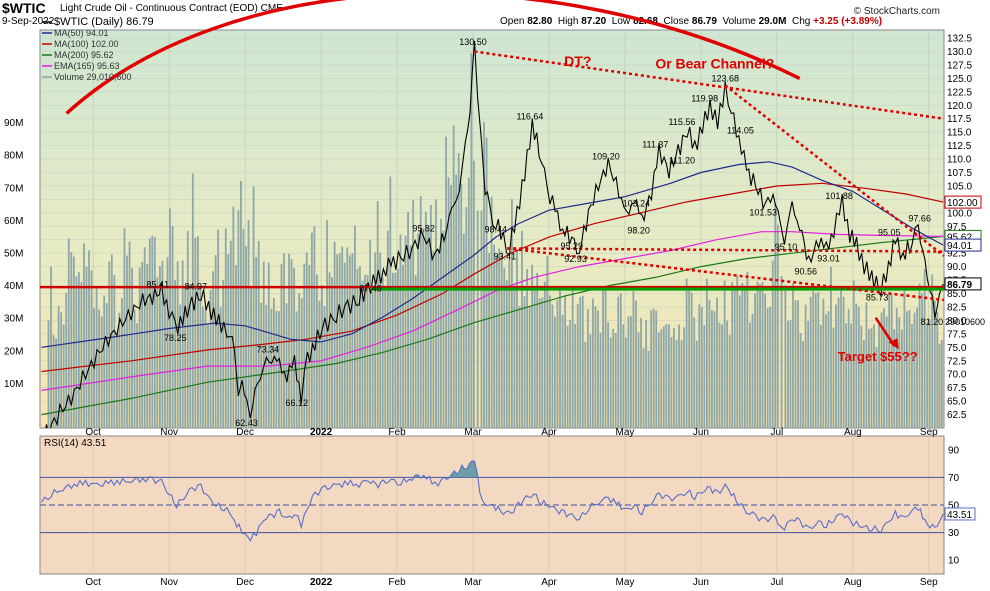 Image resolution: width=990 pixels, height=591 pixels. What do you see at coordinates (321, 582) in the screenshot?
I see `rsi-x-tick-label: 2022` at bounding box center [321, 582].